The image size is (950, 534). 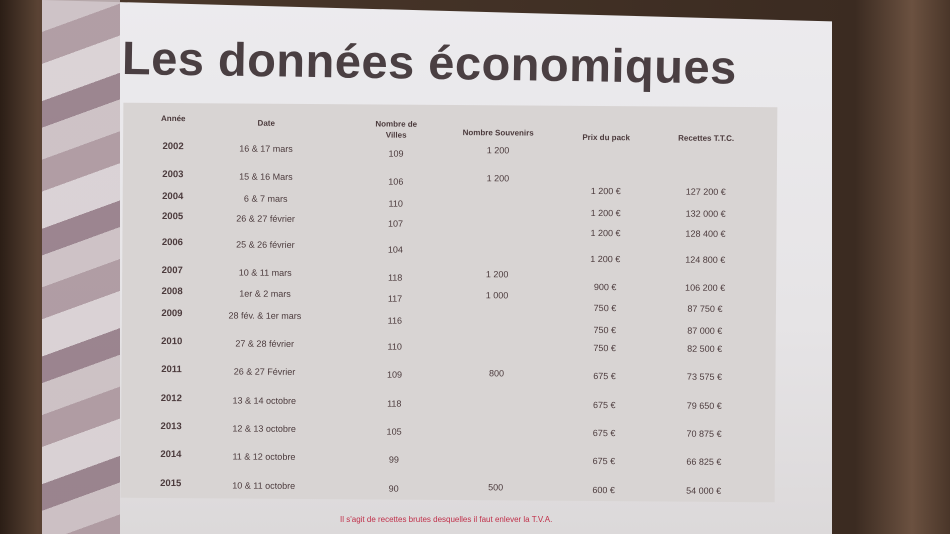 What do you see at coordinates (705, 308) in the screenshot?
I see `cell-revenue: 87 750 €` at bounding box center [705, 308].